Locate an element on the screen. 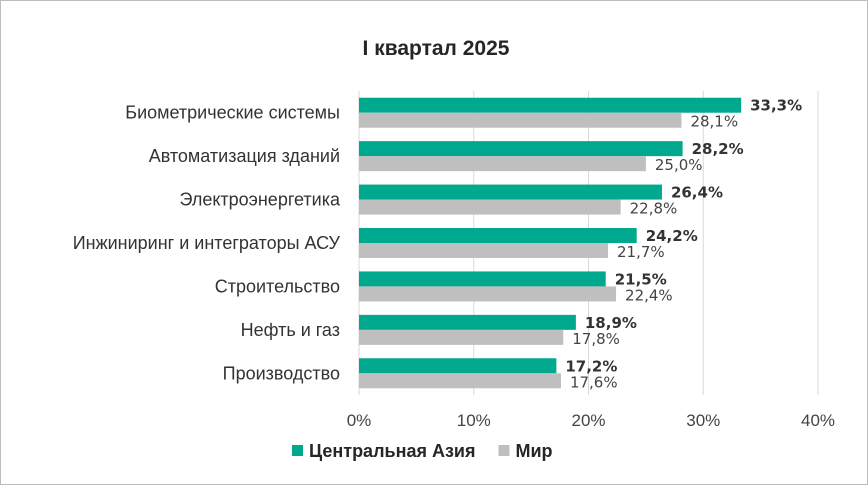 The image size is (868, 485). data-label-world: 17,8% is located at coordinates (596, 339).